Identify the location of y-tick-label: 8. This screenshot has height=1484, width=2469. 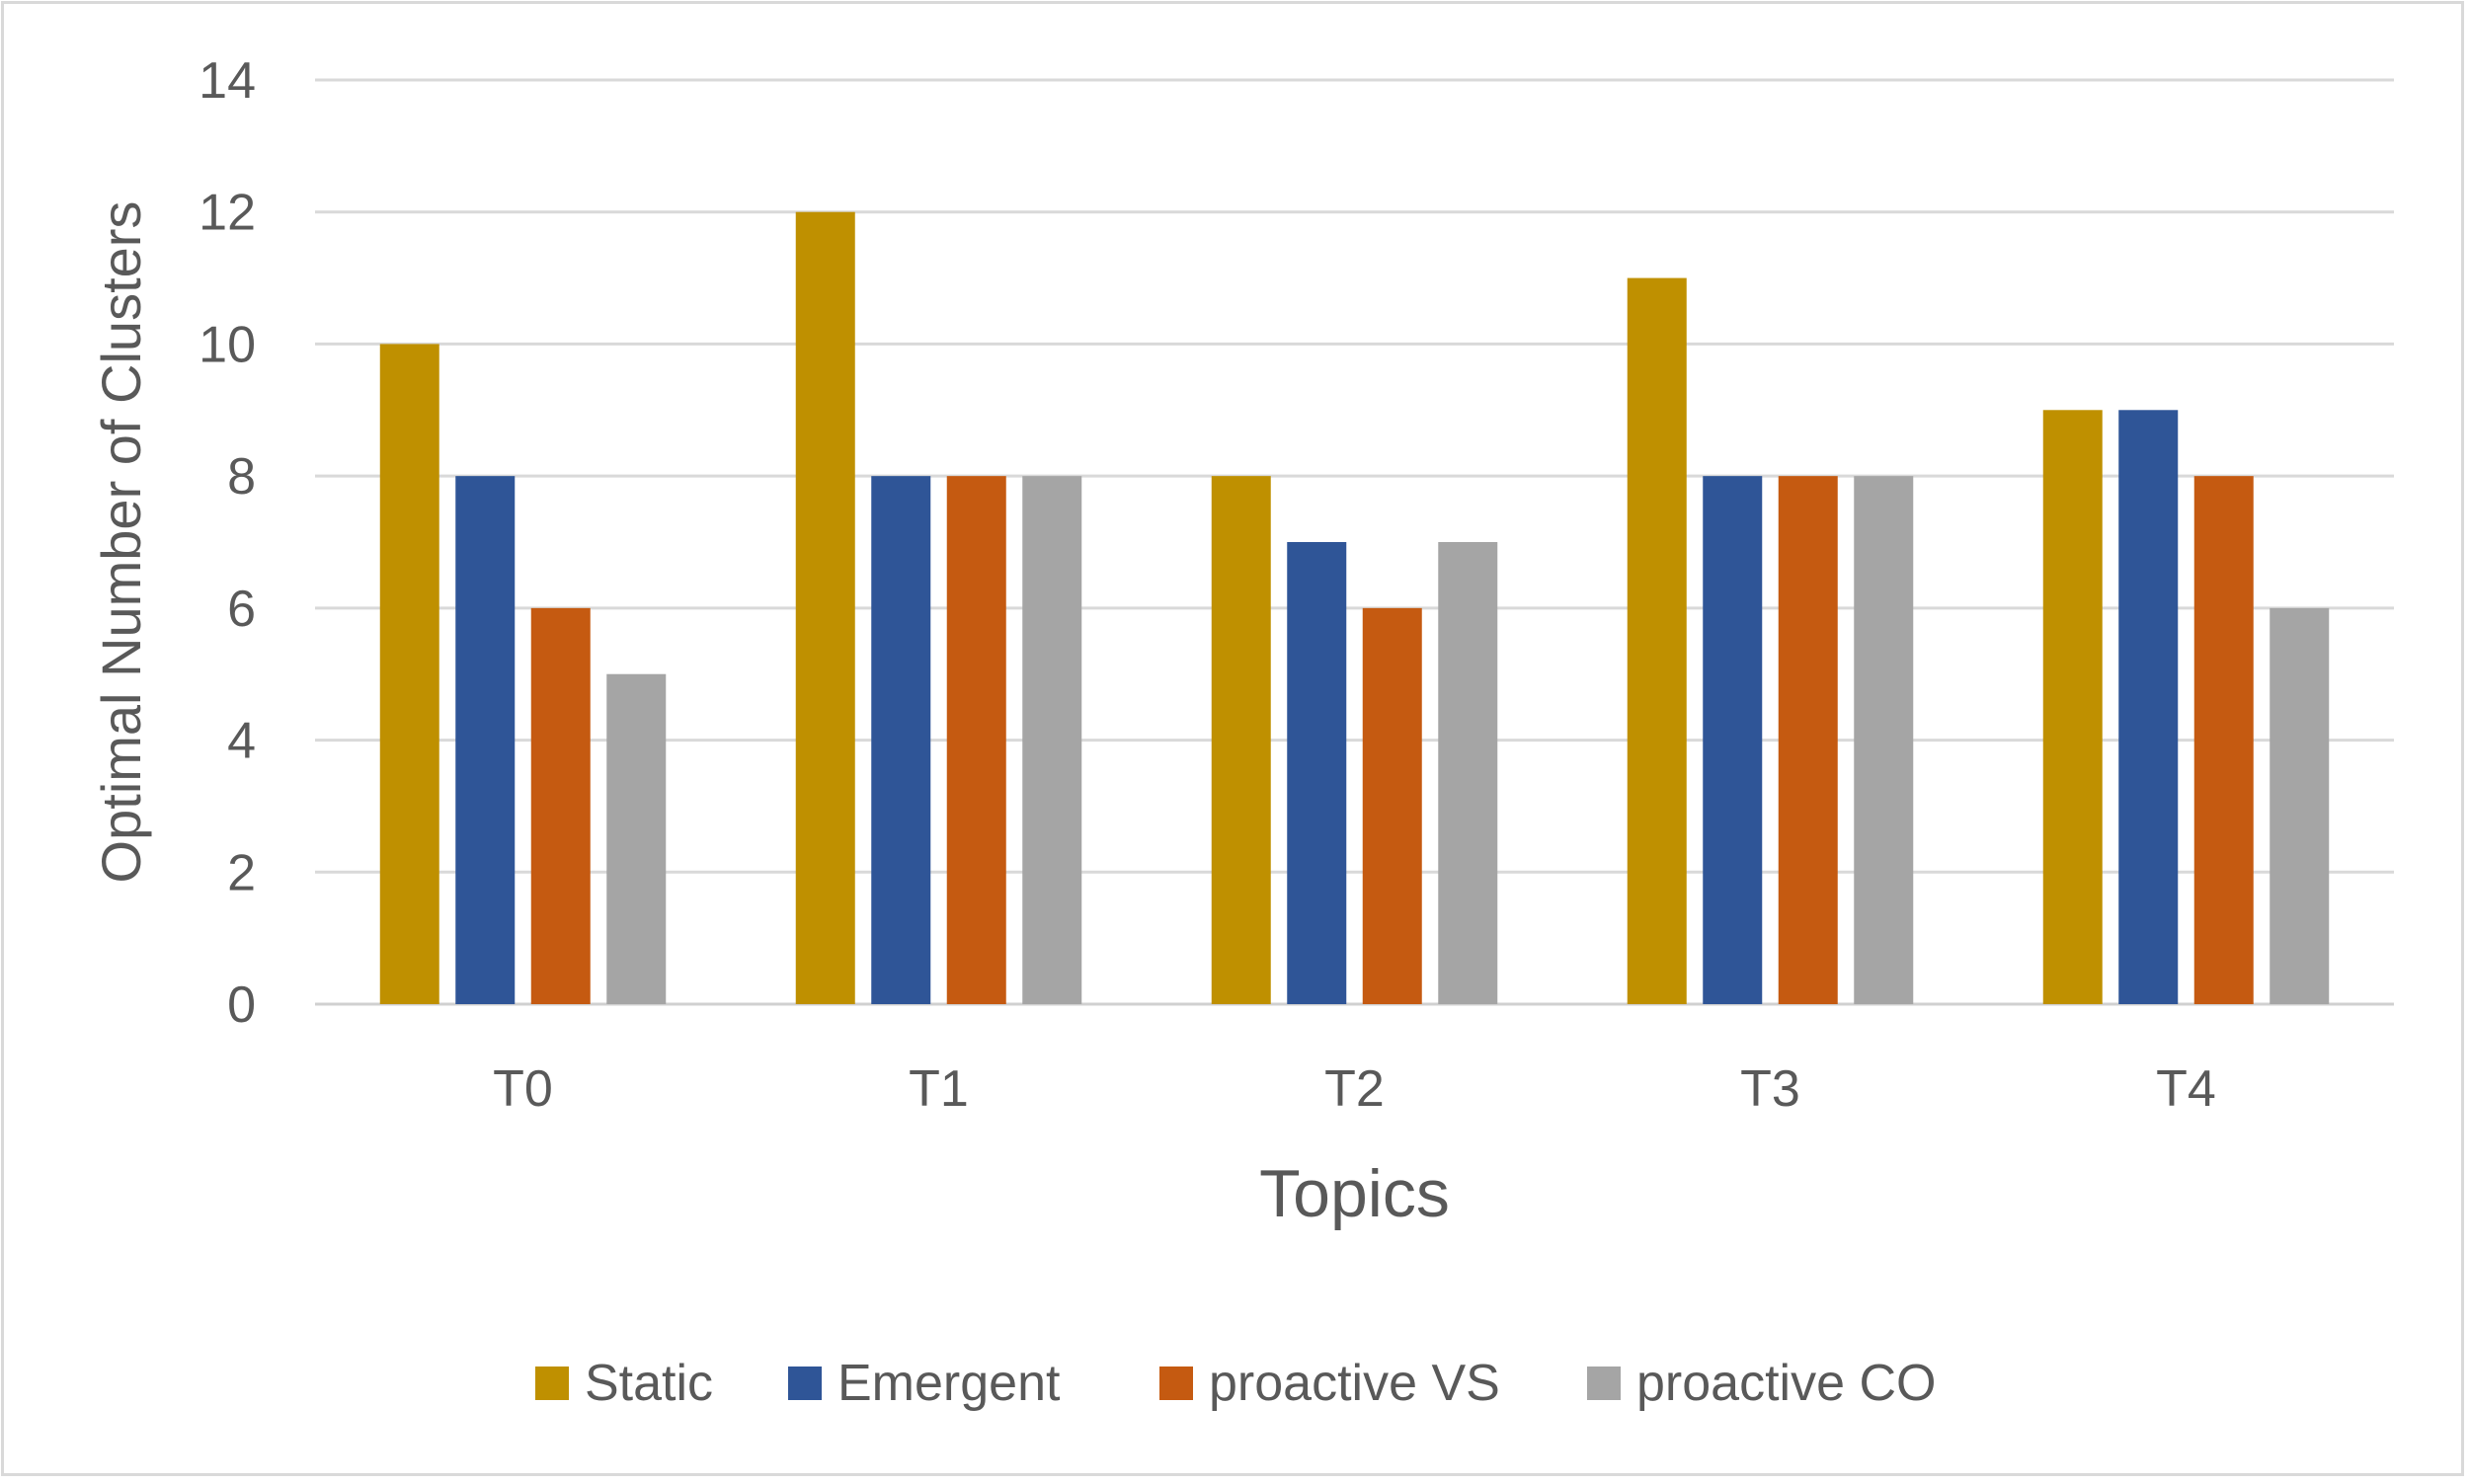
(241, 477).